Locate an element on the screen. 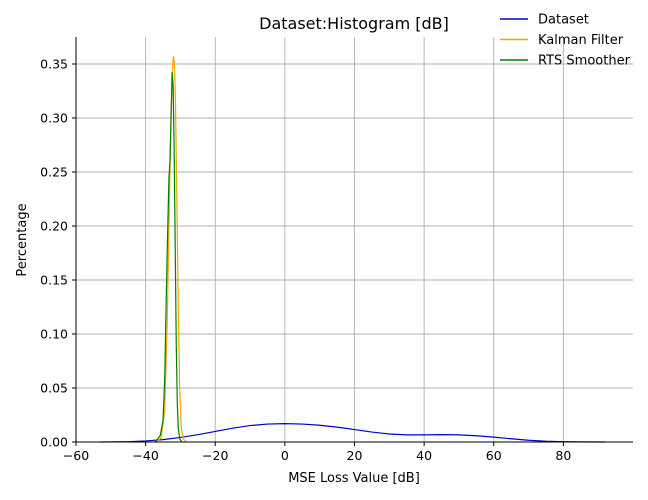  y-tick-label: 0.10 is located at coordinates (54, 334).